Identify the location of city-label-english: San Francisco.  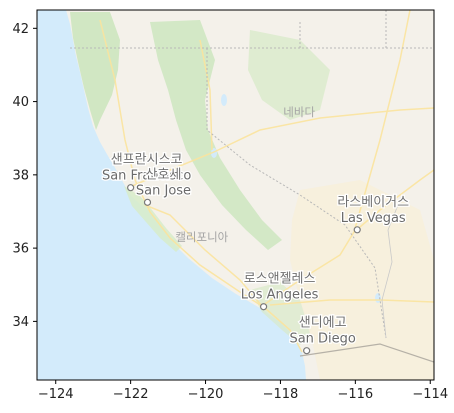
(146, 176).